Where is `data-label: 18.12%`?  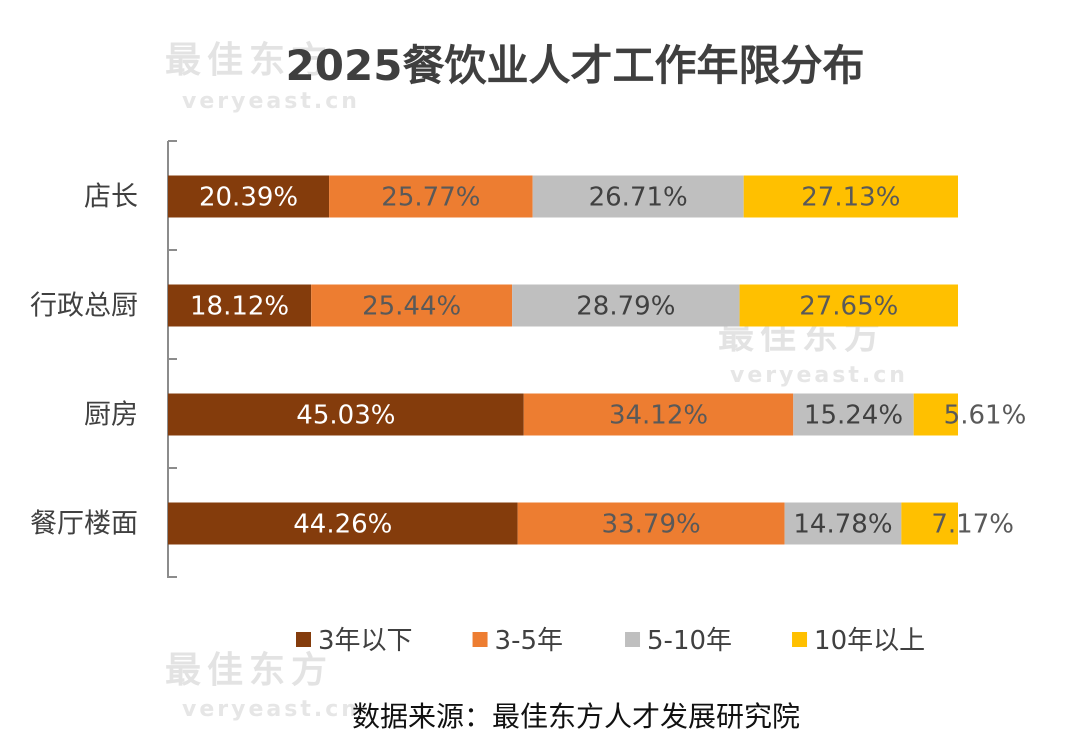 data-label: 18.12% is located at coordinates (239, 307).